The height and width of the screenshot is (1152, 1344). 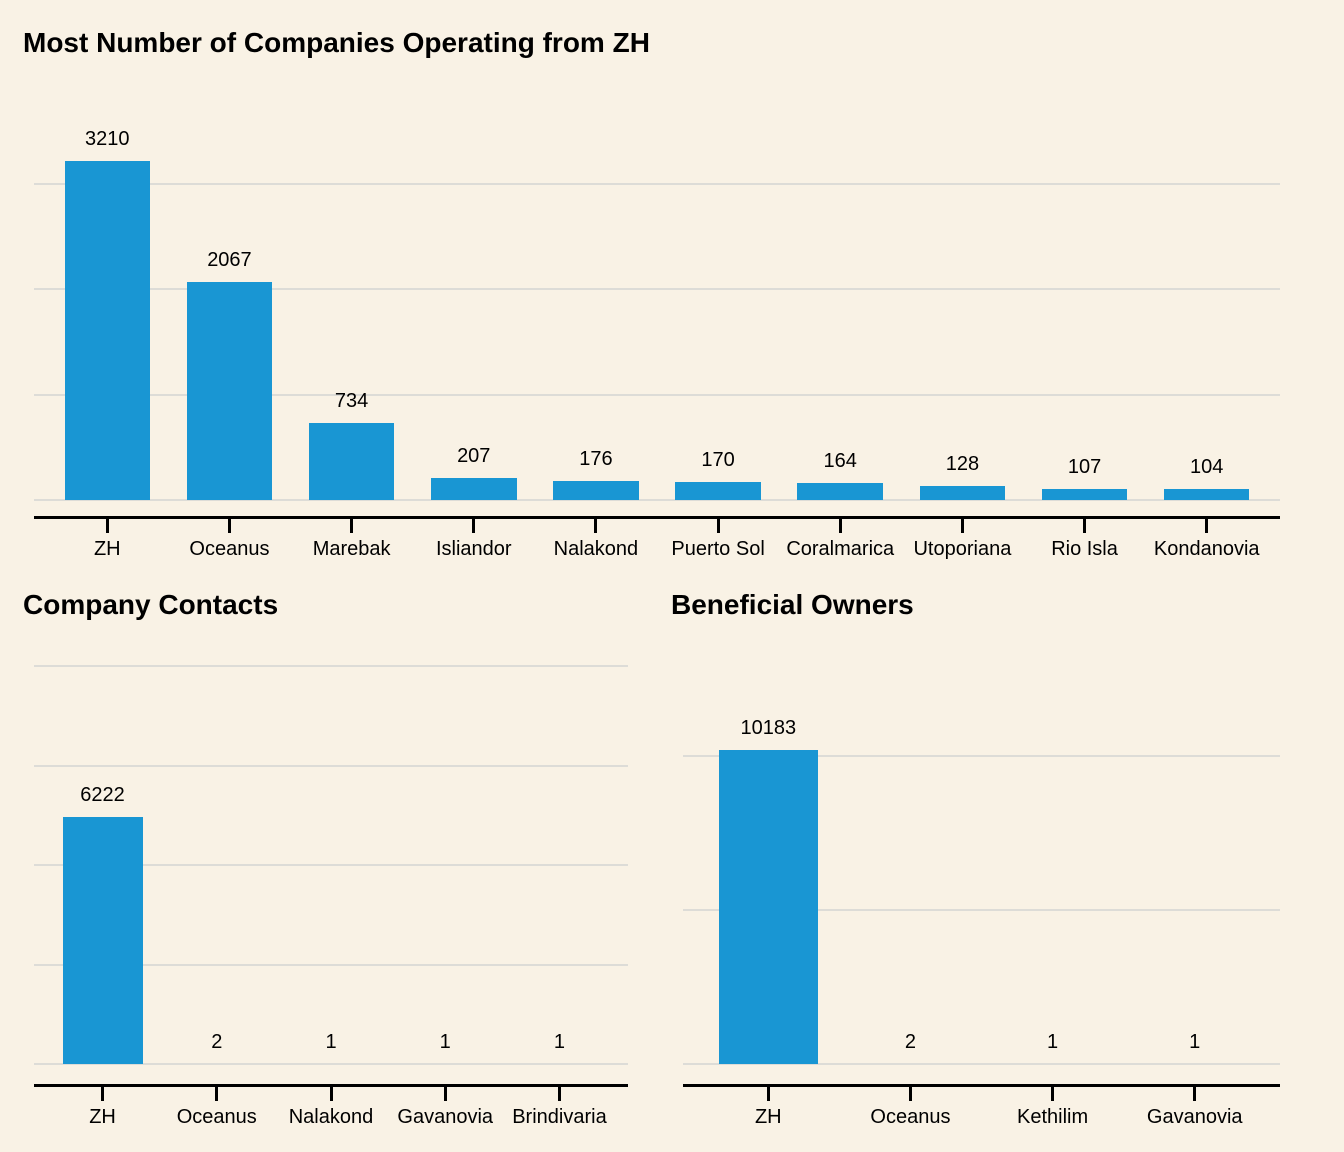 I want to click on bar-value-label: 170, so click(x=718, y=460).